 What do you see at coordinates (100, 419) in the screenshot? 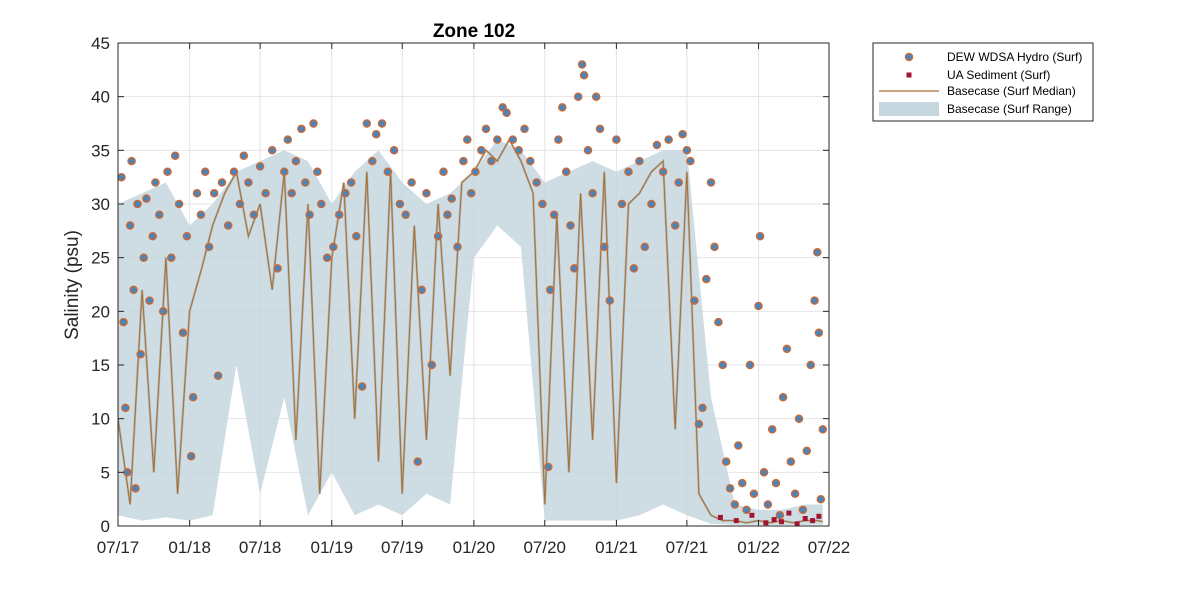
I see `y-tick-label: 10` at bounding box center [100, 419].